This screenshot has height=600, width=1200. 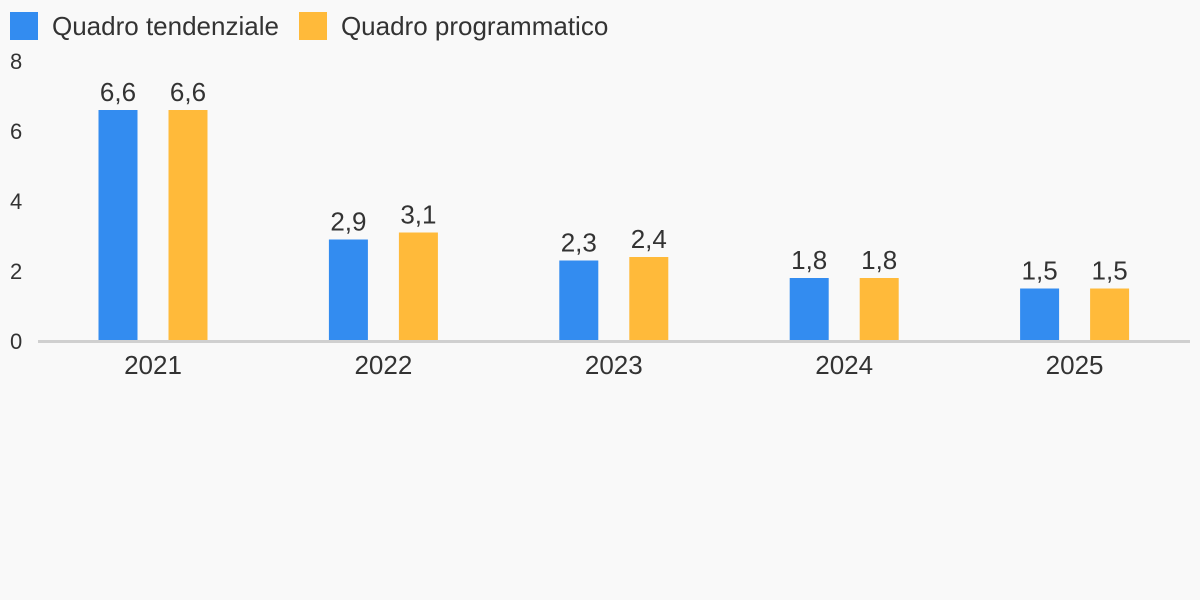 What do you see at coordinates (1075, 365) in the screenshot?
I see `x-tick-label: 2025` at bounding box center [1075, 365].